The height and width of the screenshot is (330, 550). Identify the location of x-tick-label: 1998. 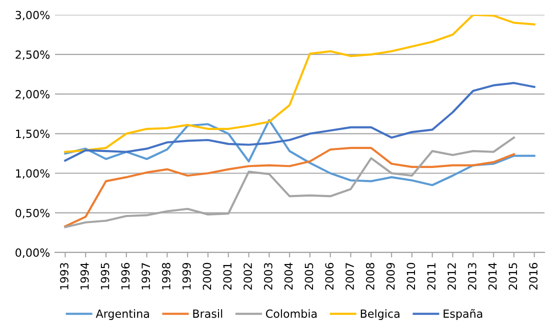
(166, 276).